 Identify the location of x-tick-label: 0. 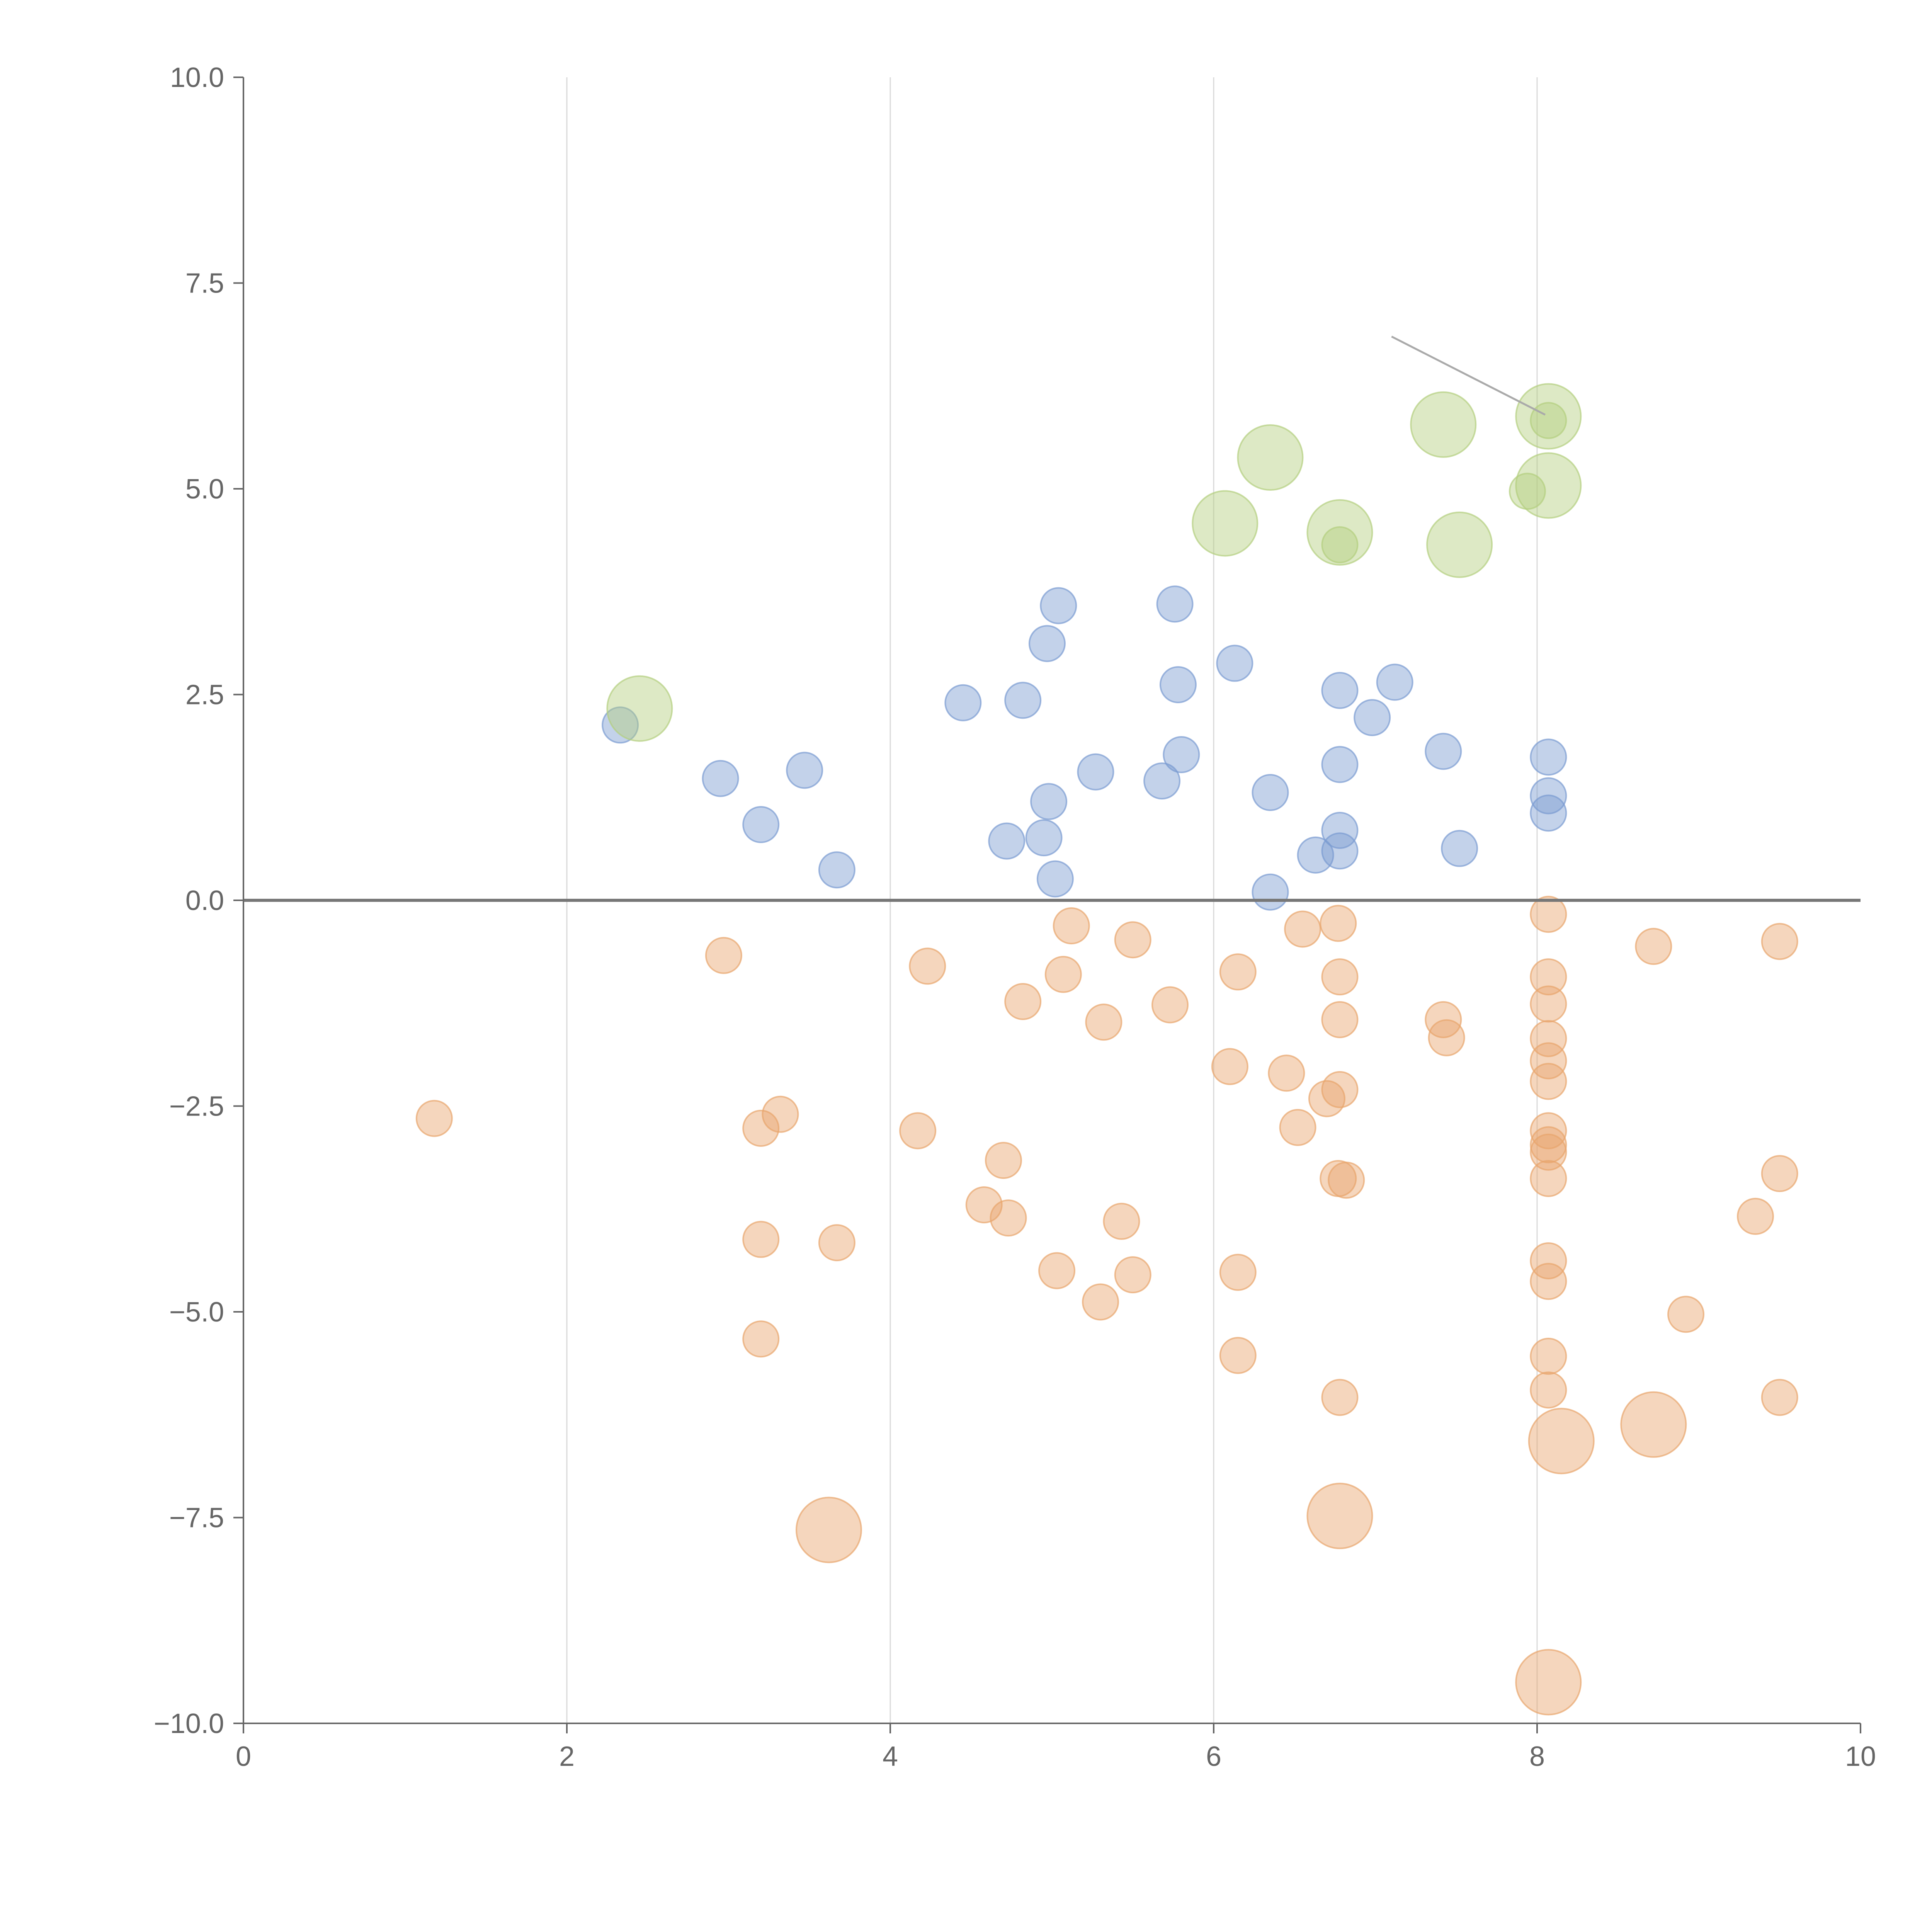
(244, 1756).